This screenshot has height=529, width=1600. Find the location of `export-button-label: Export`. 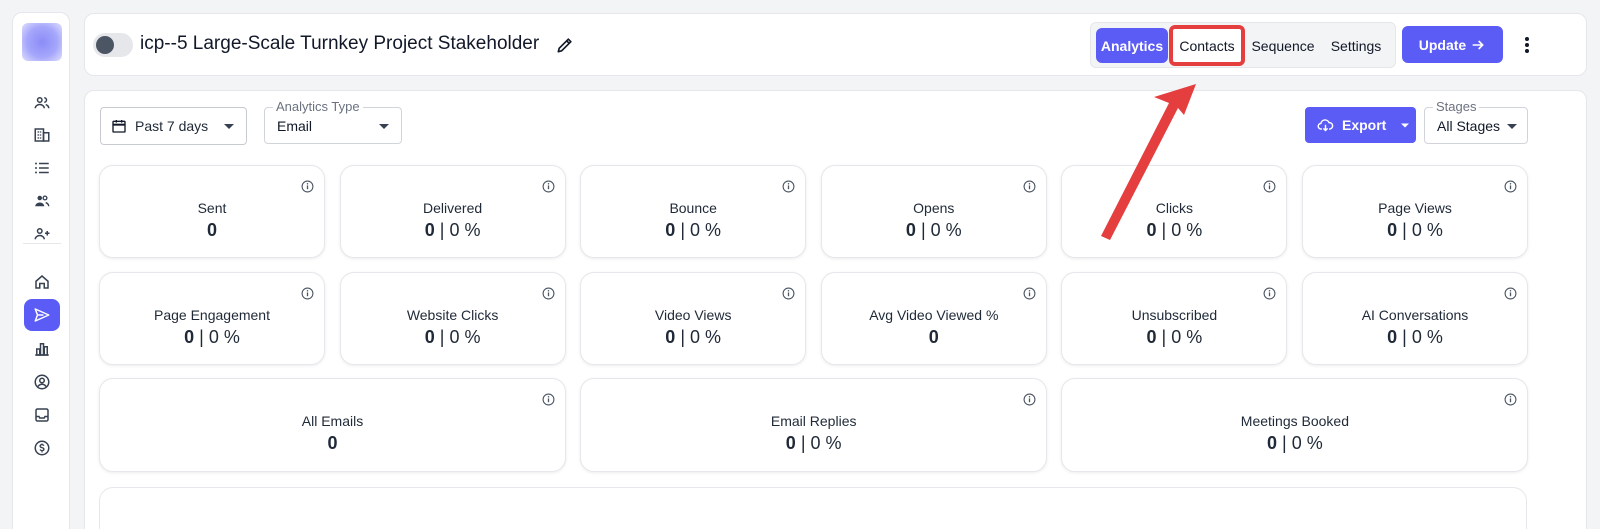

export-button-label: Export is located at coordinates (1364, 125).